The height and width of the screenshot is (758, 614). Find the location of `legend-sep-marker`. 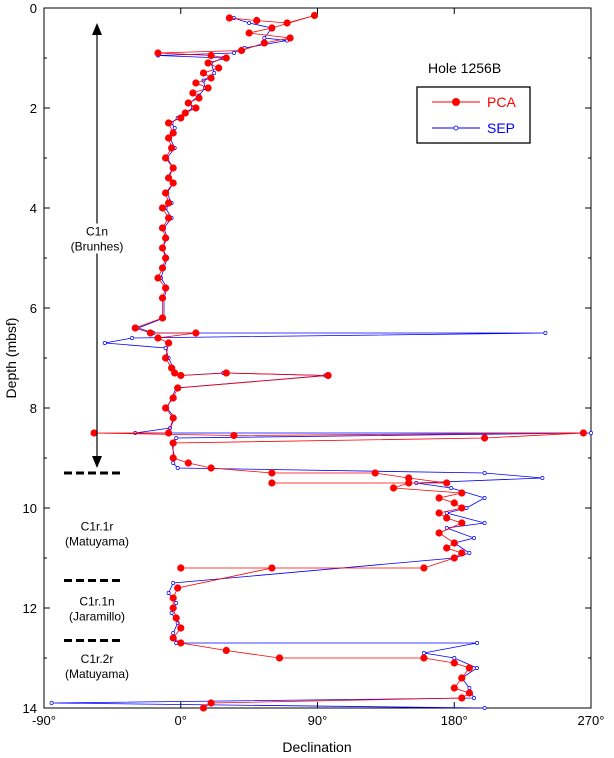

legend-sep-marker is located at coordinates (456, 128).